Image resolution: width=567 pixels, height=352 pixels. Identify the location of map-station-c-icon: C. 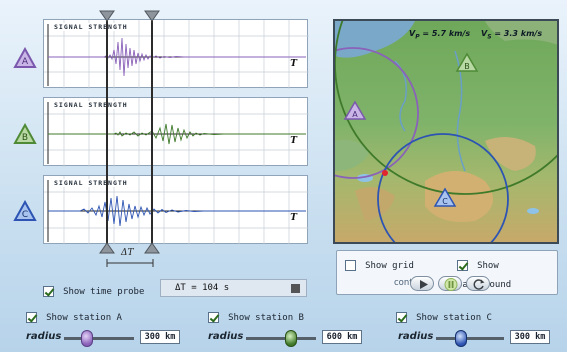
(445, 197).